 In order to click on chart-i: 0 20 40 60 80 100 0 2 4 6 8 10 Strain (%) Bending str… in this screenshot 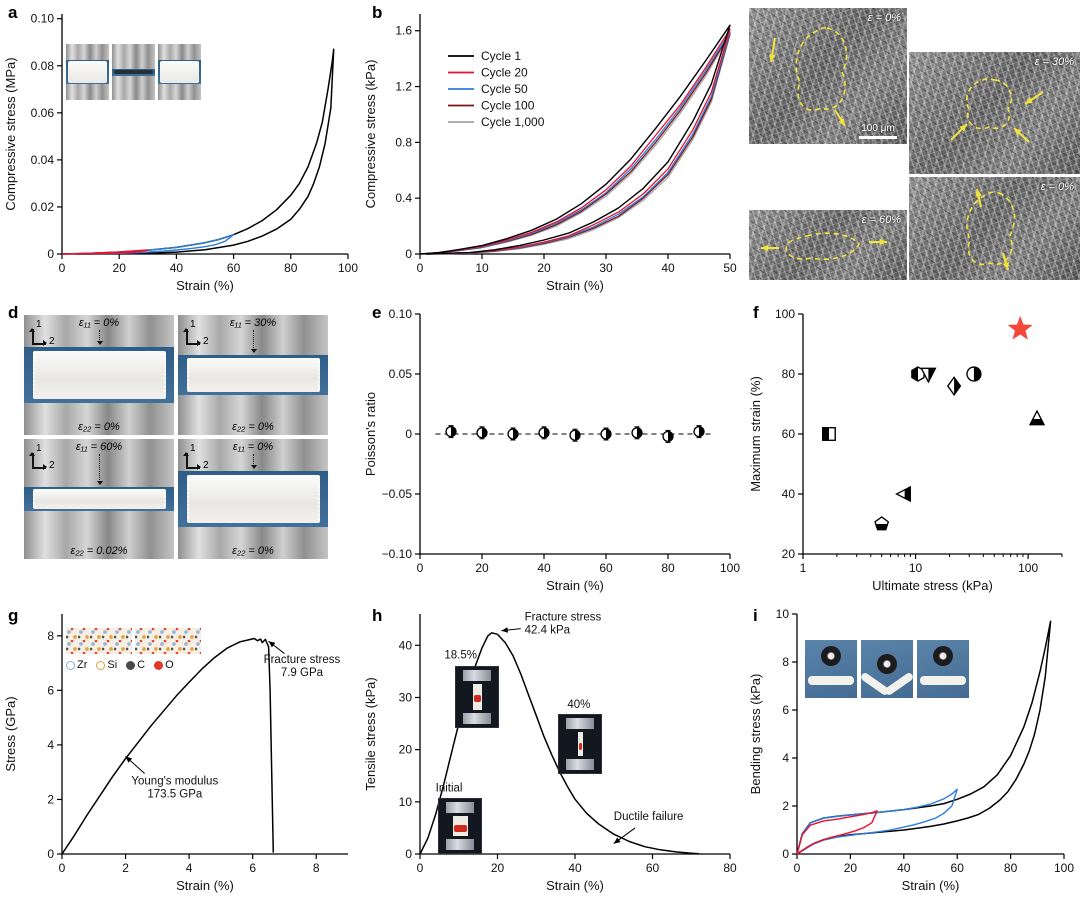, I will do `click(911, 750)`.